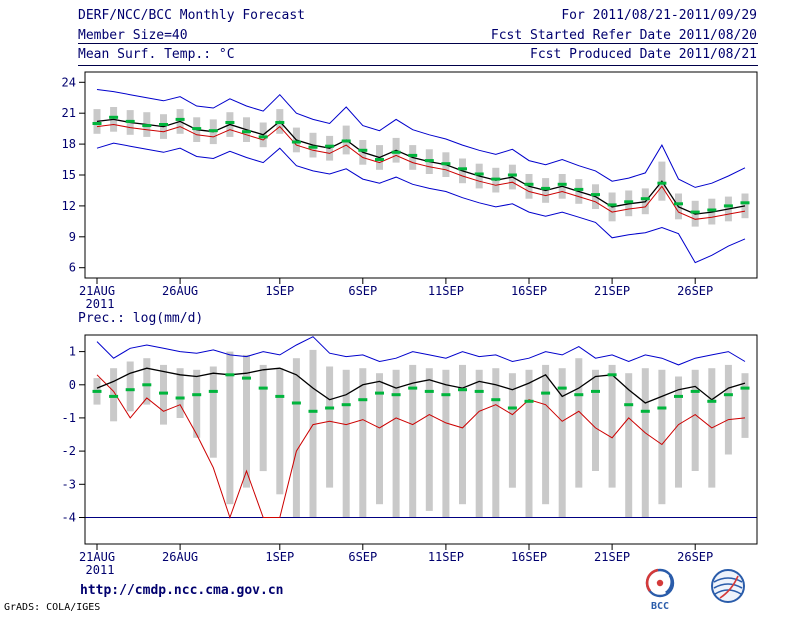 The image size is (800, 618). What do you see at coordinates (421, 171) in the screenshot?
I see `series-red-line` at bounding box center [421, 171].